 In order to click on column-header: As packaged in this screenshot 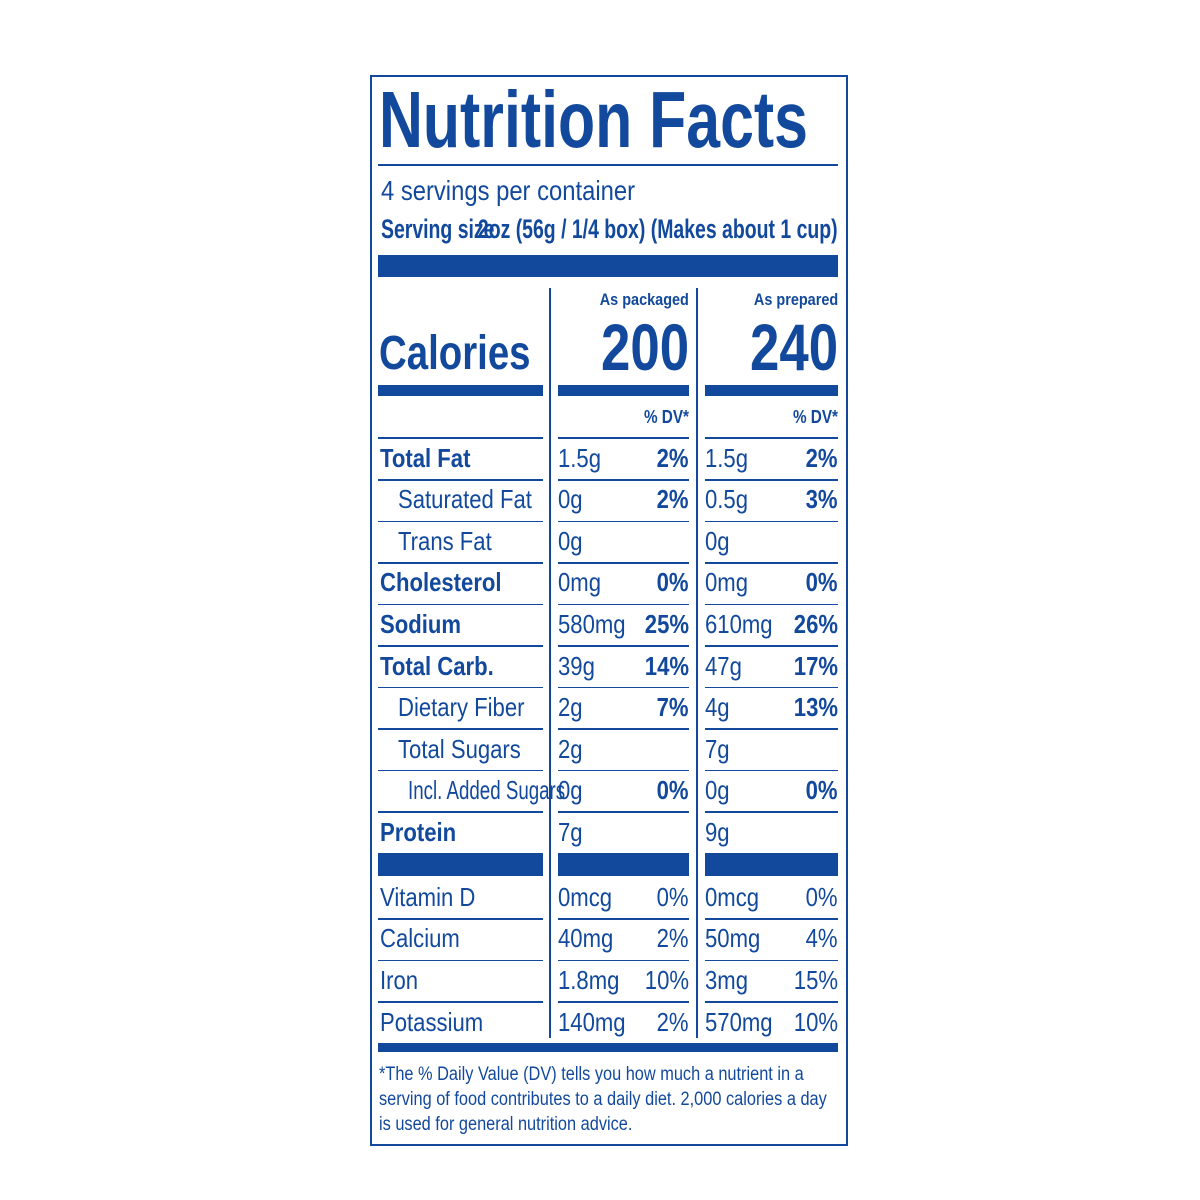, I will do `click(644, 299)`.